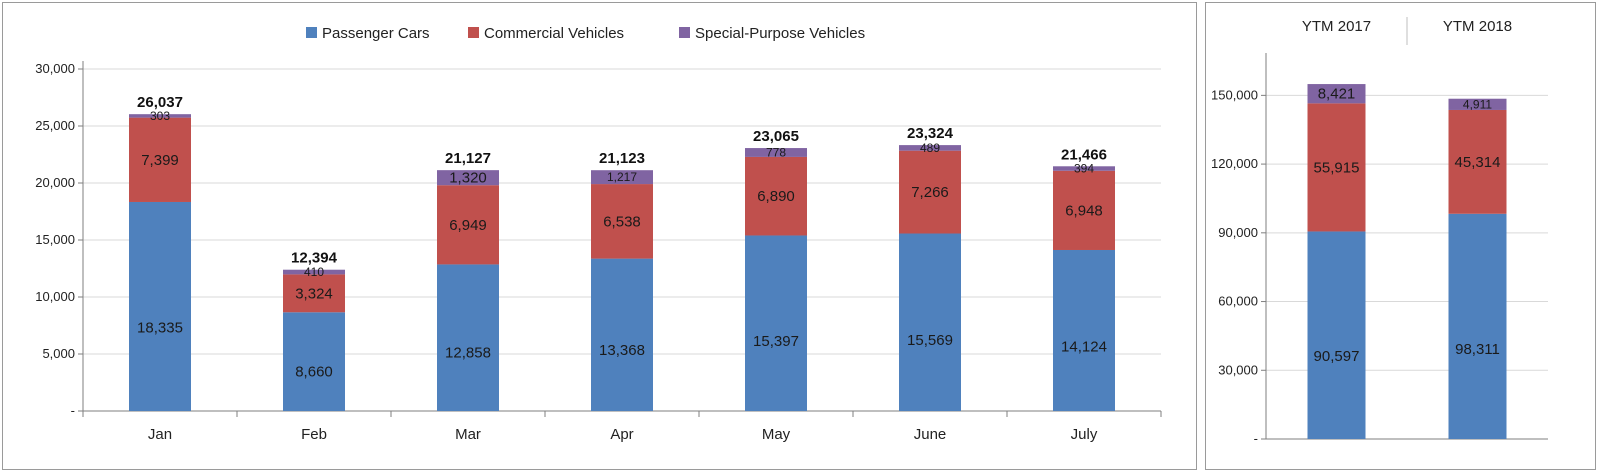 This screenshot has width=1600, height=471. I want to click on total-label: 21,127, so click(468, 158).